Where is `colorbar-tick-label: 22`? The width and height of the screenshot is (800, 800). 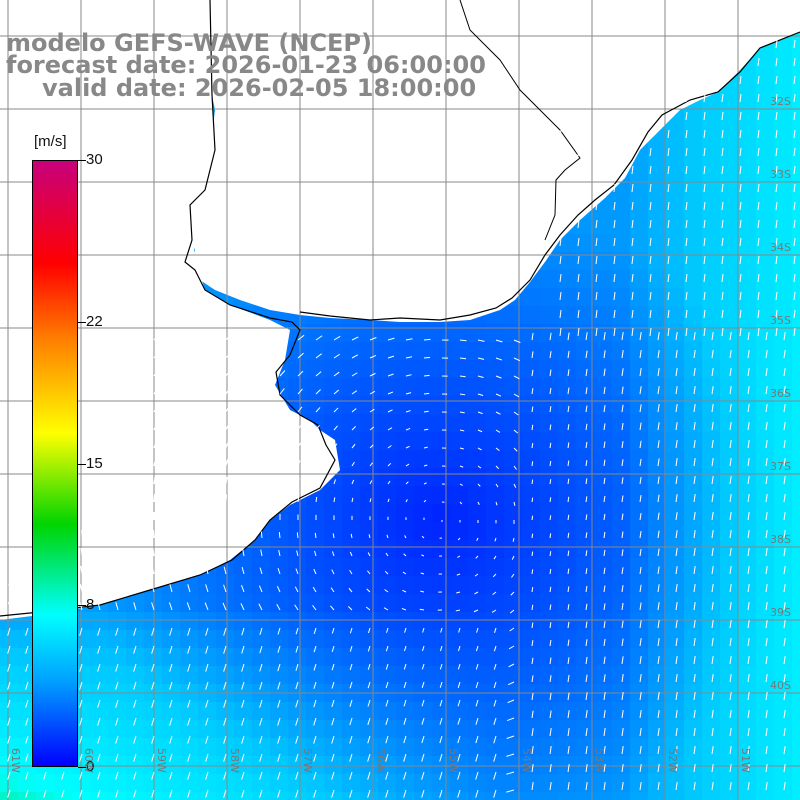 colorbar-tick-label: 22 is located at coordinates (94, 321).